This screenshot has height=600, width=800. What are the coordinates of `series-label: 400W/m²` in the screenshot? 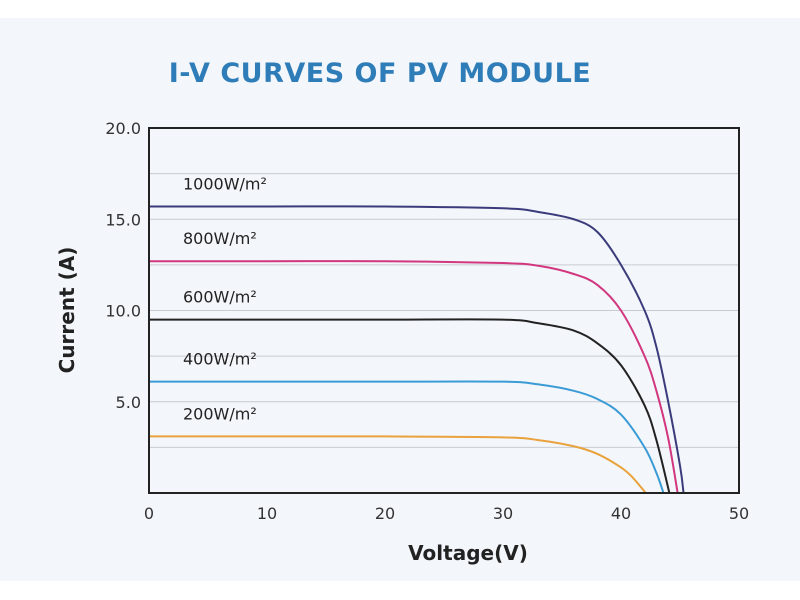 It's located at (220, 359).